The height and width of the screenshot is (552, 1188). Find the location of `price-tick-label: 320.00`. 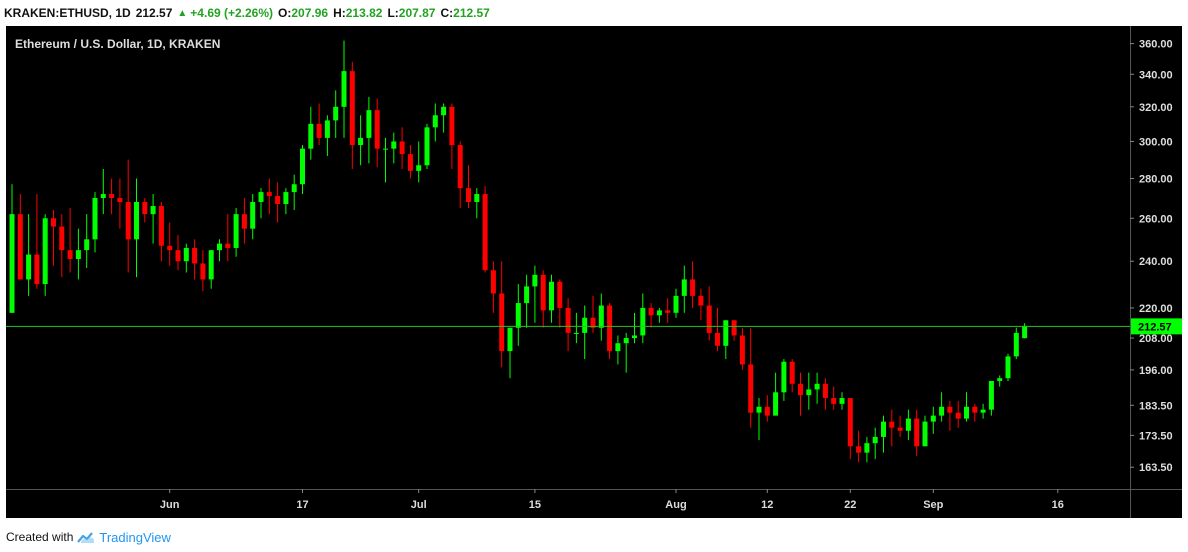

price-tick-label: 320.00 is located at coordinates (1156, 108).